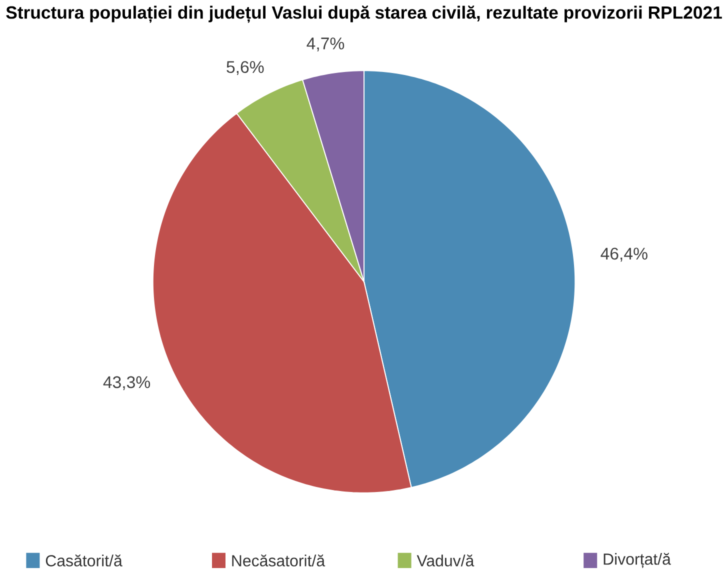 The image size is (728, 570). I want to click on legend-label: Necăsatorit/ă, so click(279, 560).